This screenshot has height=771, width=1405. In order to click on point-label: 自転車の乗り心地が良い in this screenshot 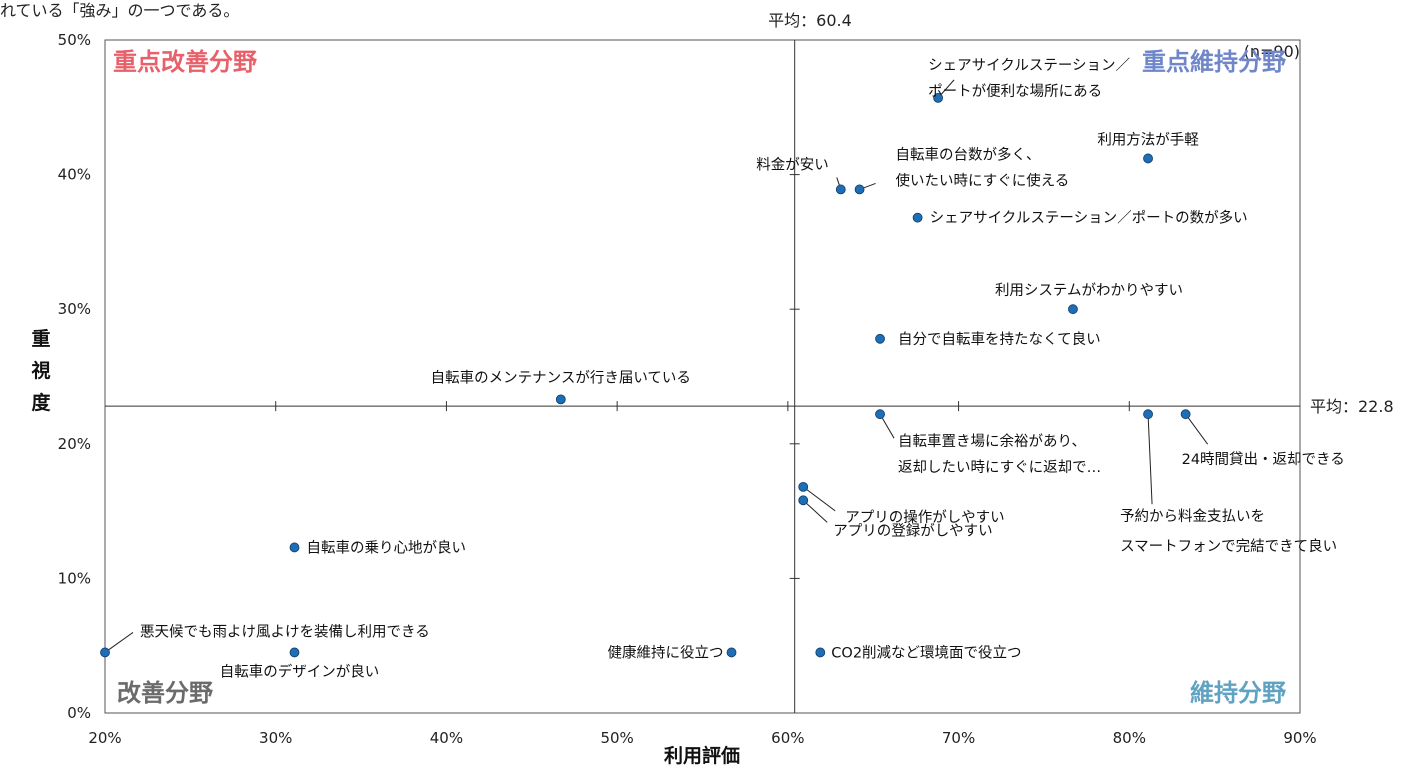, I will do `click(386, 547)`.